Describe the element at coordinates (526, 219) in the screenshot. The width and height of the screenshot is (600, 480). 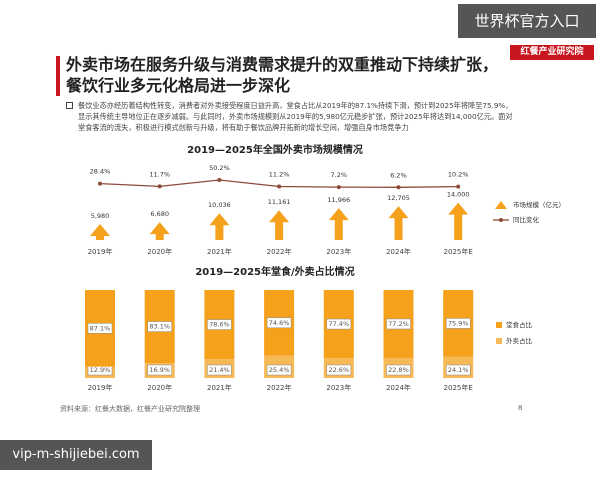
I see `legend-label: 同比变化` at that location.